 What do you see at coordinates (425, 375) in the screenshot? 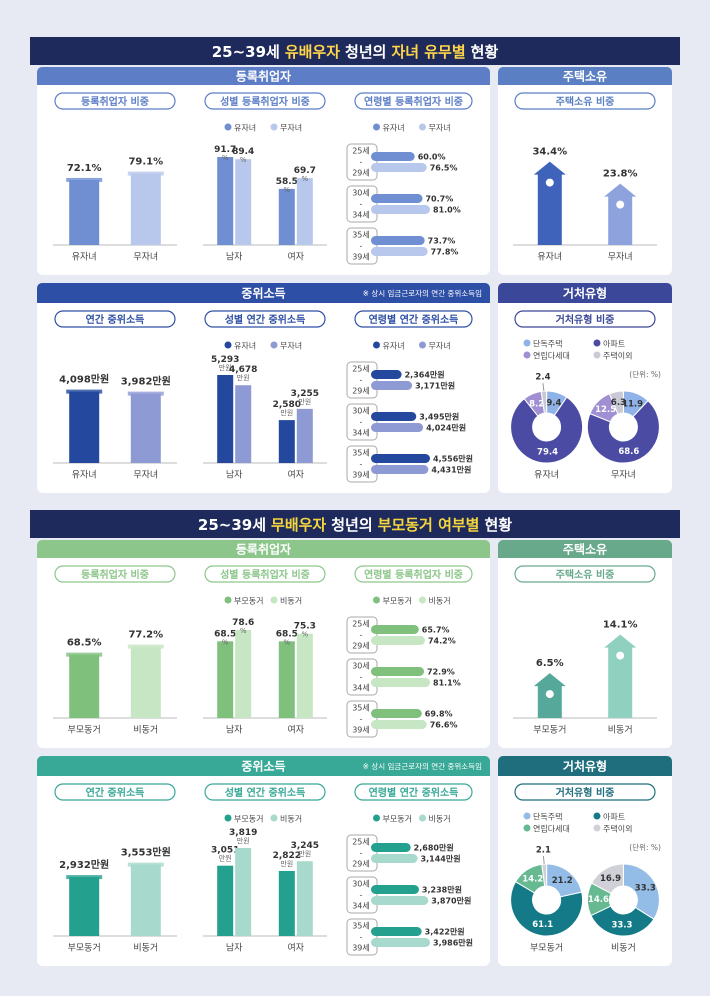
I see `value-label: 2,364만원` at bounding box center [425, 375].